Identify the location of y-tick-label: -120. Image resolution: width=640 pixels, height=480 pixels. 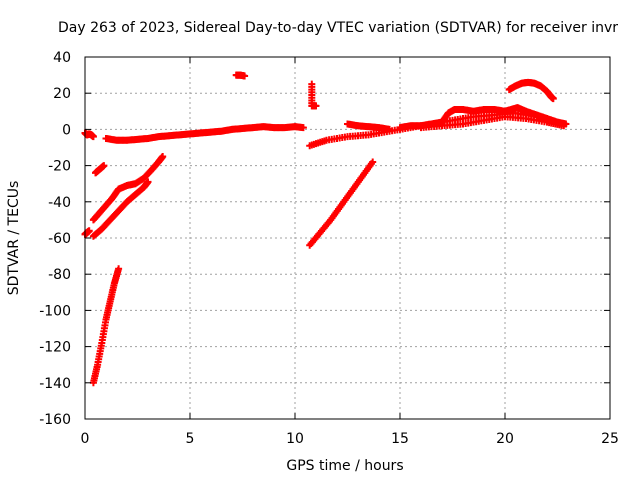
(55, 348).